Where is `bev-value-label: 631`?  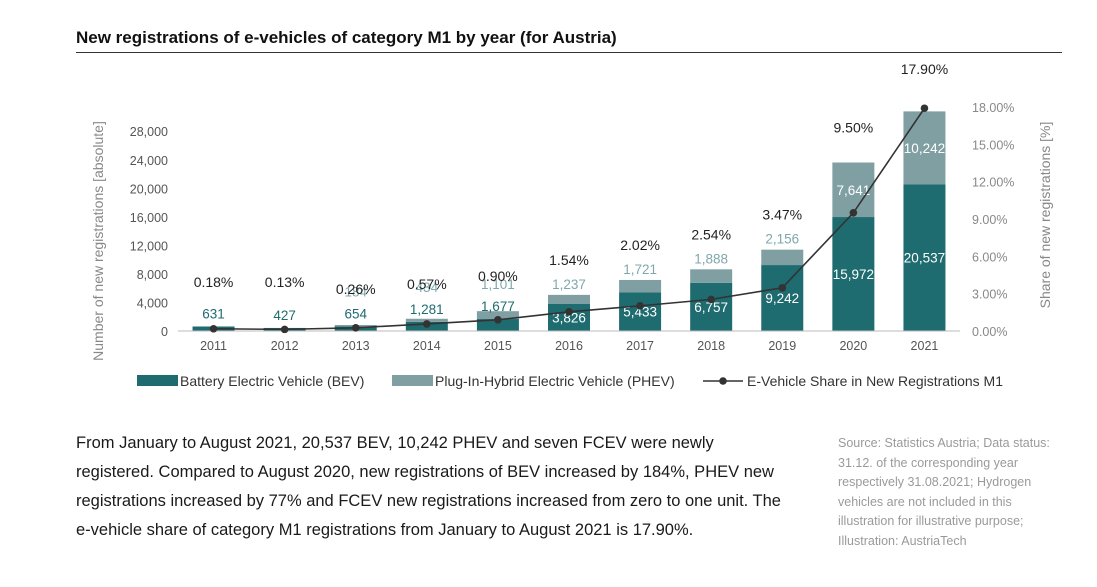 bev-value-label: 631 is located at coordinates (213, 313).